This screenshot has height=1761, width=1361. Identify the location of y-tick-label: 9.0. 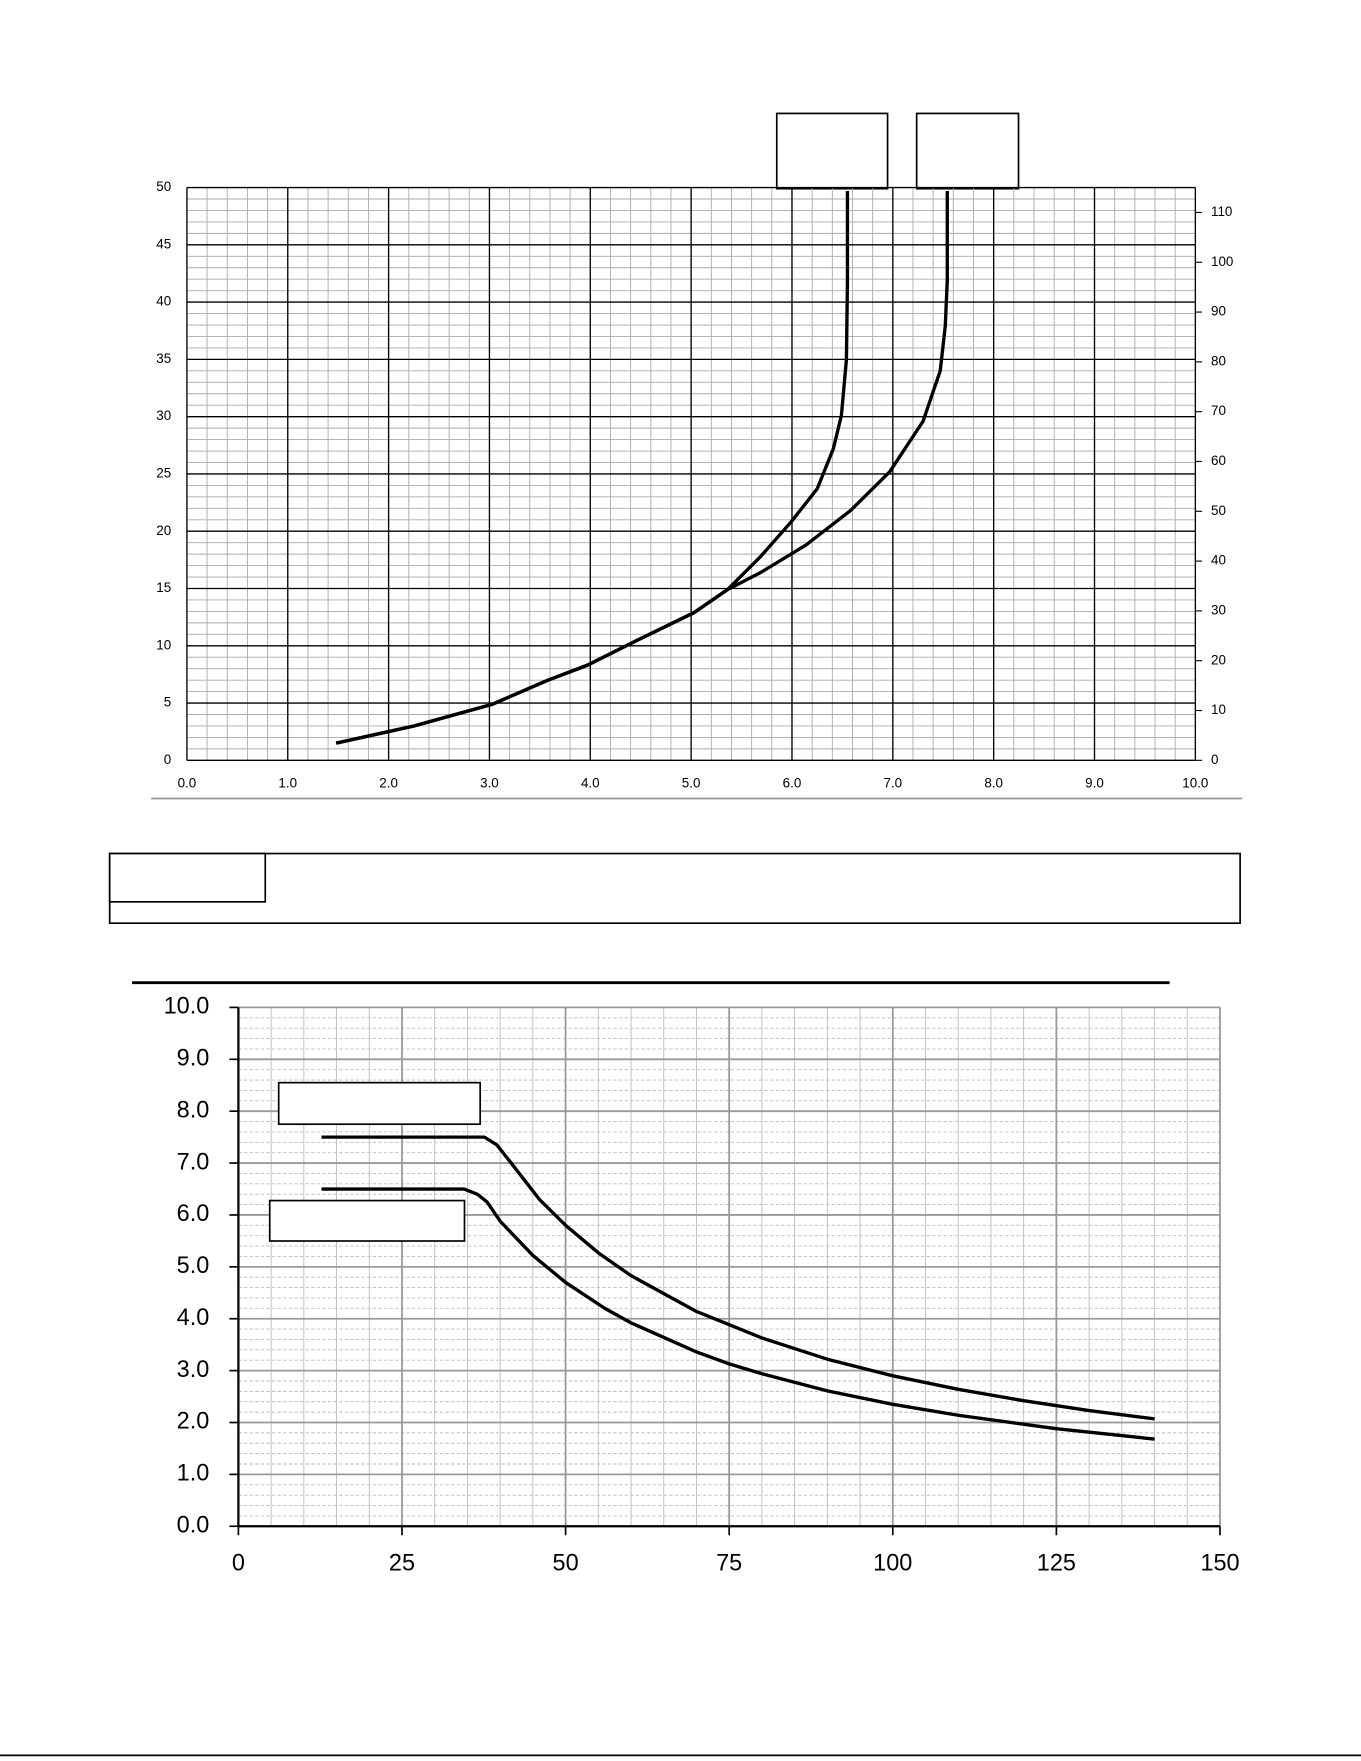
(193, 1057).